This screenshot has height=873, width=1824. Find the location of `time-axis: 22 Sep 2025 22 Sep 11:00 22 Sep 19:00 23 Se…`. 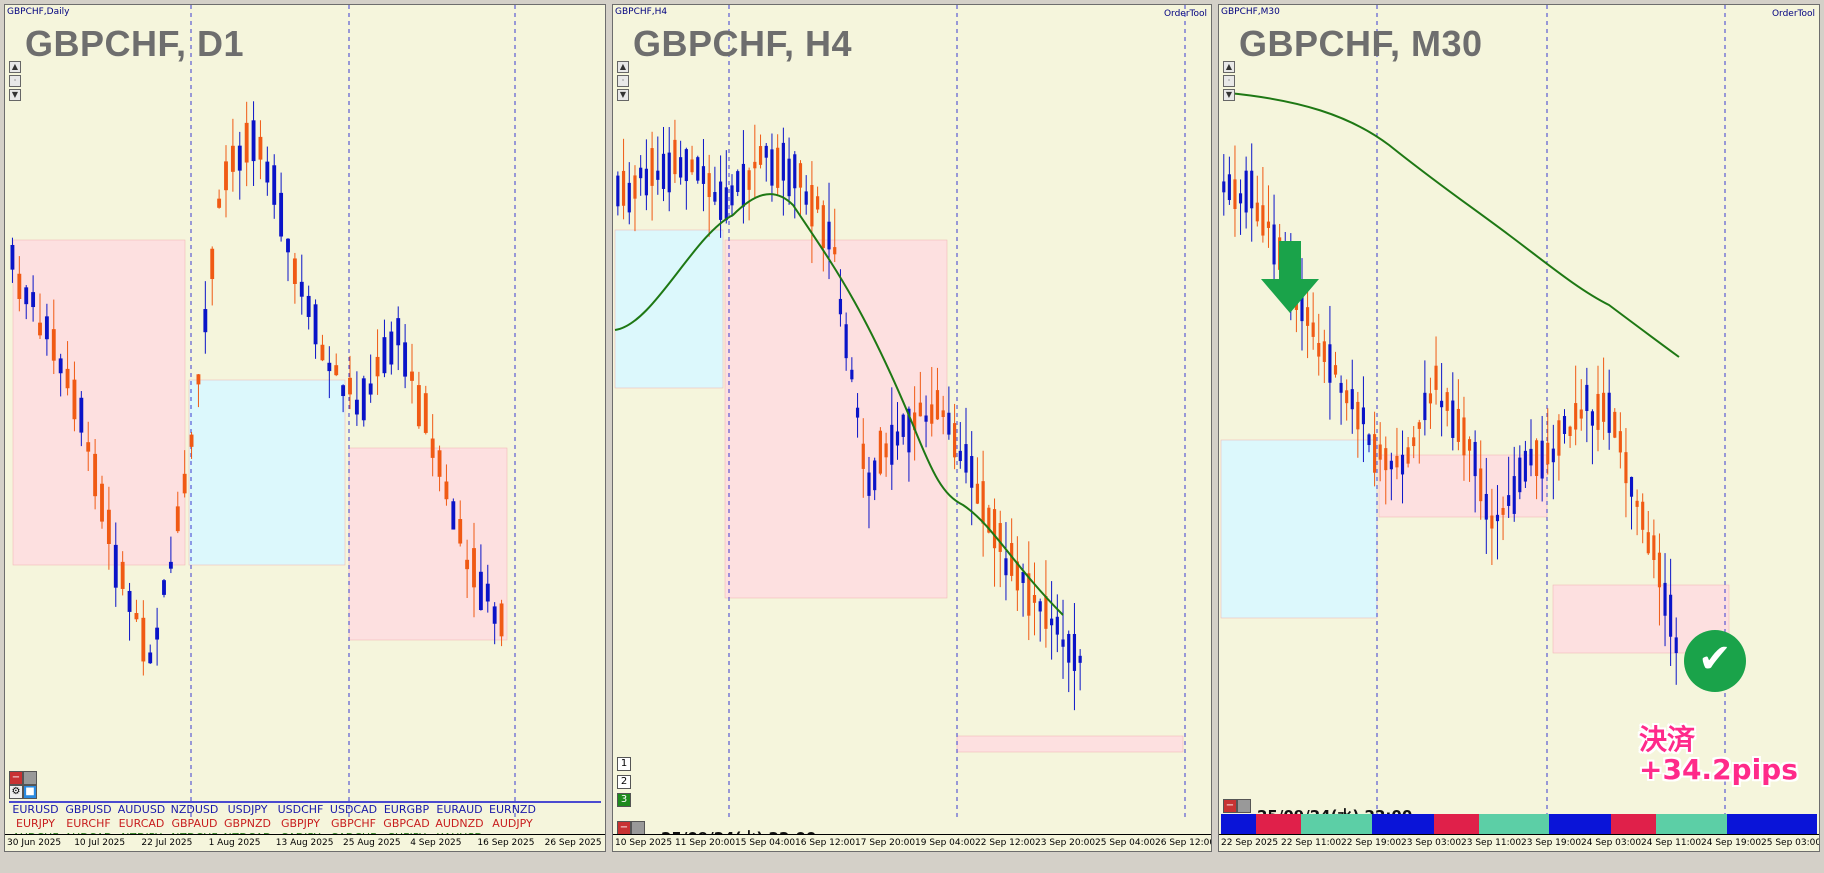

time-axis: 22 Sep 2025 22 Sep 11:00 22 Sep 19:00 23 Se… is located at coordinates (1519, 842).